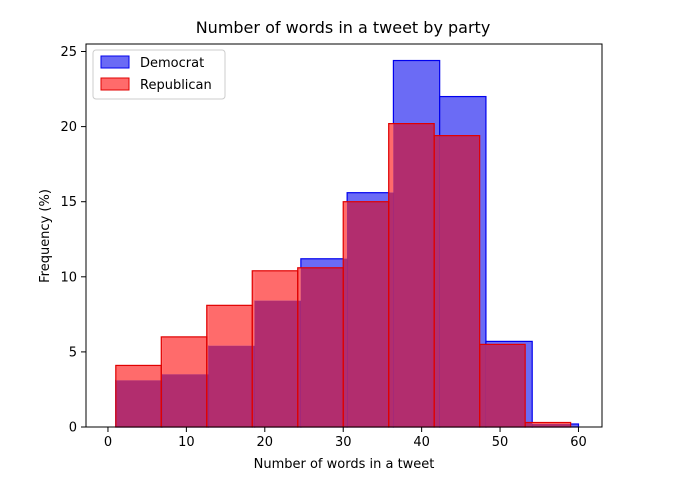 This screenshot has width=678, height=486. What do you see at coordinates (73, 240) in the screenshot?
I see `y-axis: 0 5 10 15 20 25` at bounding box center [73, 240].